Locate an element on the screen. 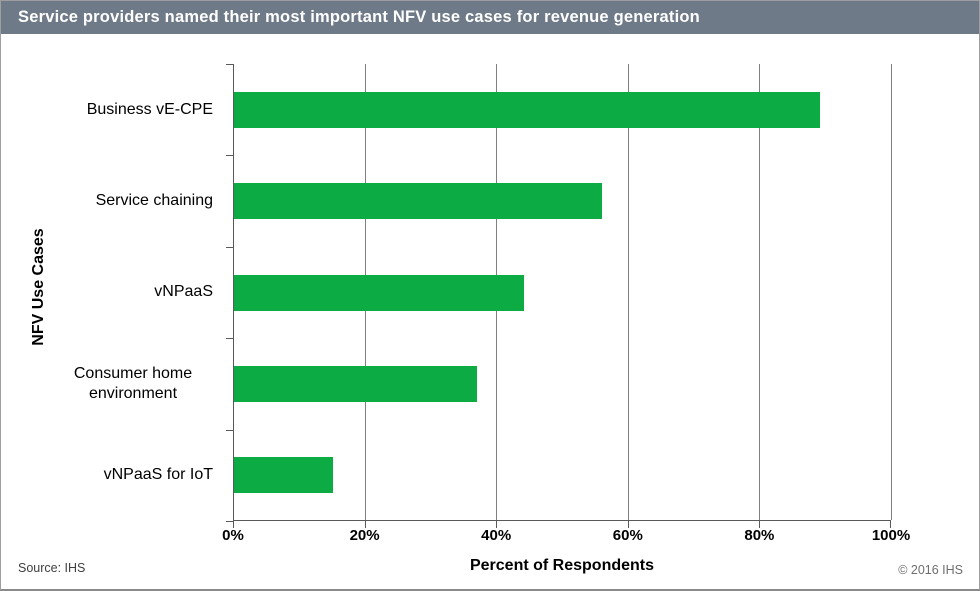  category-label-text: Service chaining is located at coordinates (154, 201).